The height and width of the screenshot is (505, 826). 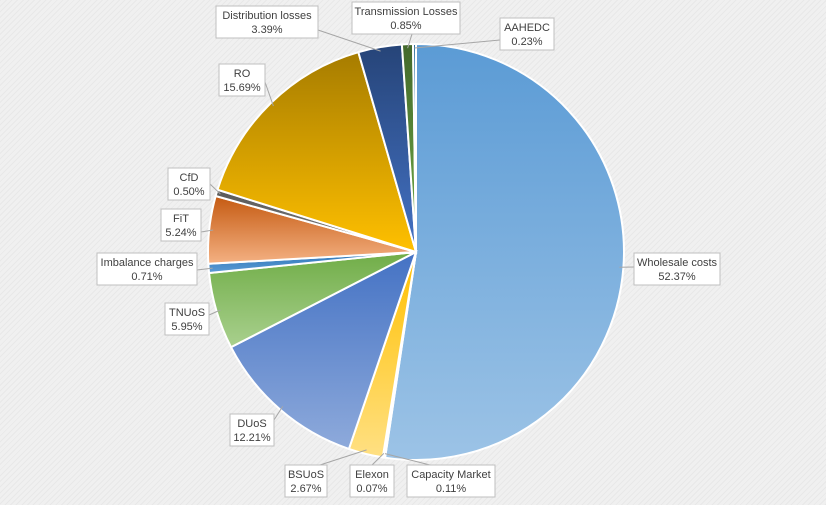 What do you see at coordinates (372, 475) in the screenshot?
I see `slice-name-label: Elexon` at bounding box center [372, 475].